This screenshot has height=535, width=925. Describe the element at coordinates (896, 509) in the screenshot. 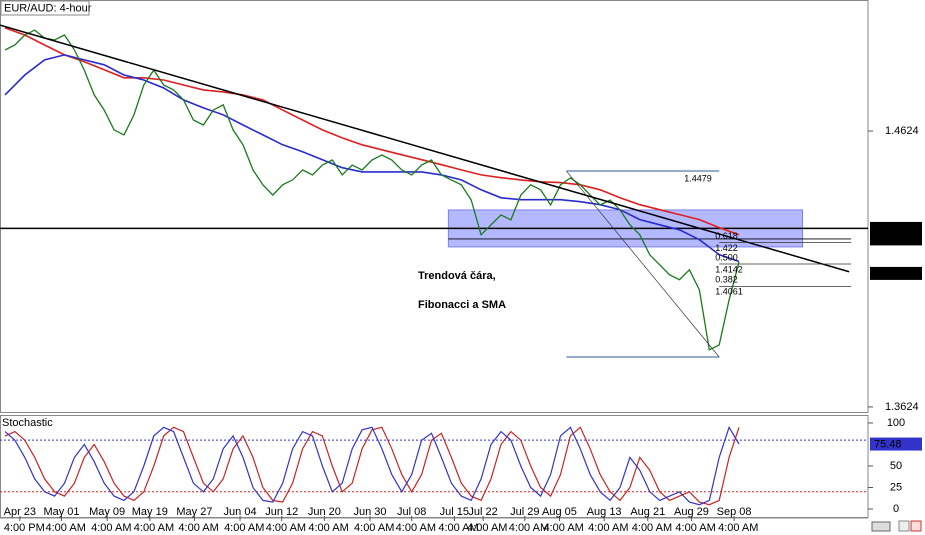

I see `y-tick-label: 0` at that location.